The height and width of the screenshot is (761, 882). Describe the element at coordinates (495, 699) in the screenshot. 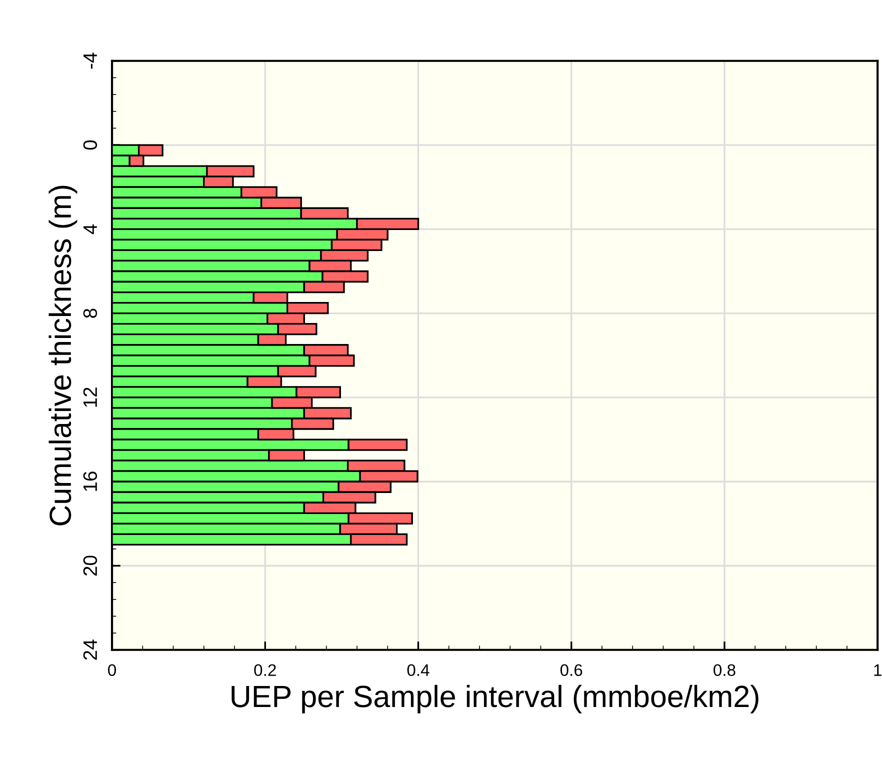

I see `x-axis-title: UEP per Sample interval (mmboe/km2)` at that location.